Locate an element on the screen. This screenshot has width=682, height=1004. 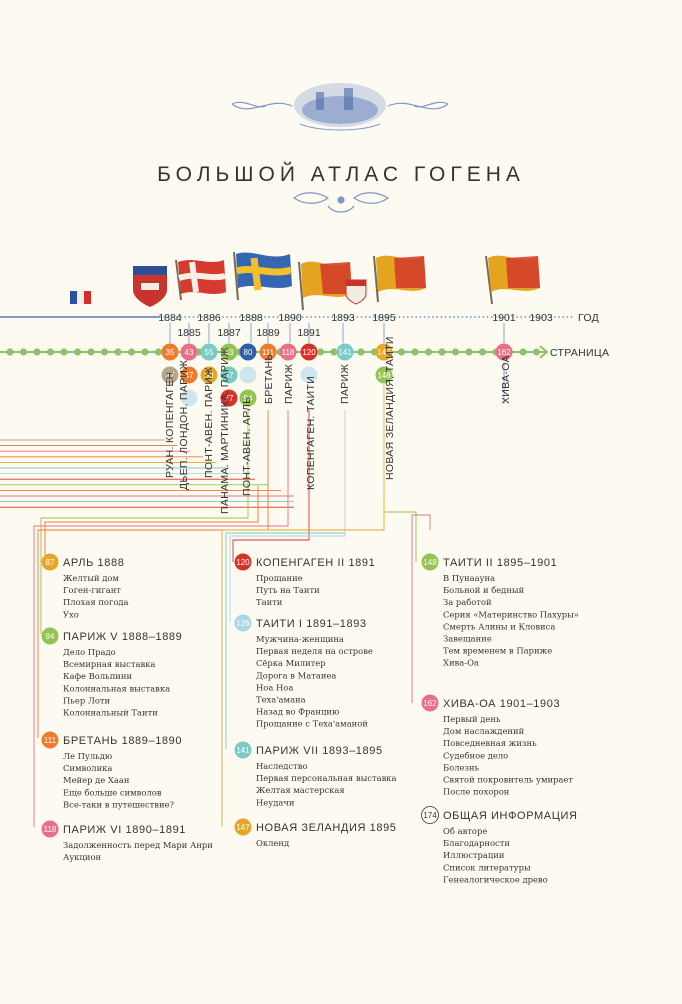
sub-badge-number: 148 is located at coordinates (384, 375).